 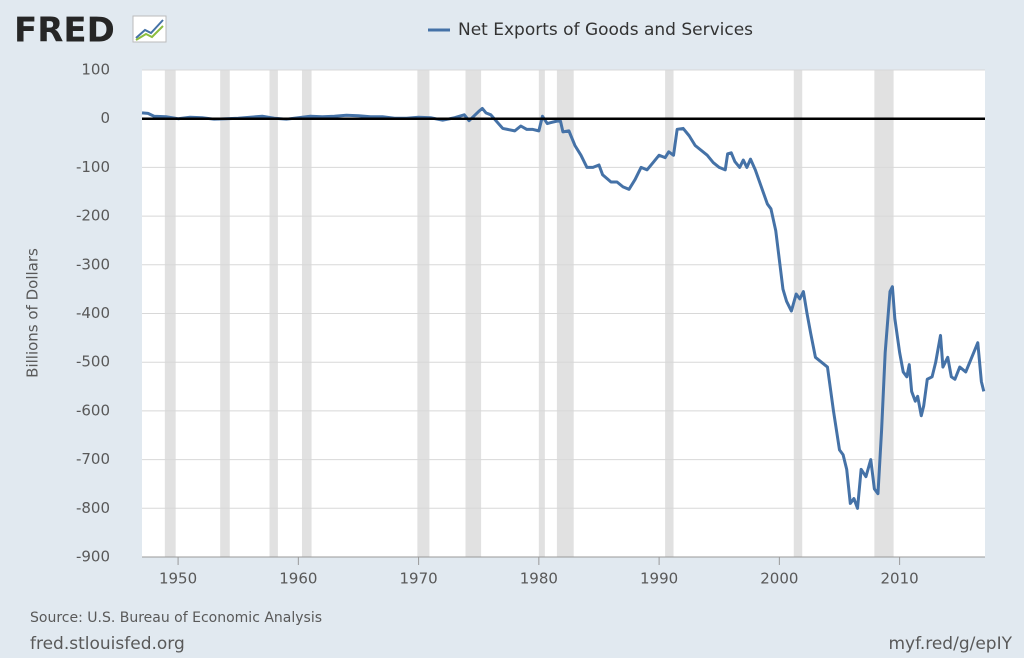 I want to click on y-tick-label: 100, so click(x=95, y=70).